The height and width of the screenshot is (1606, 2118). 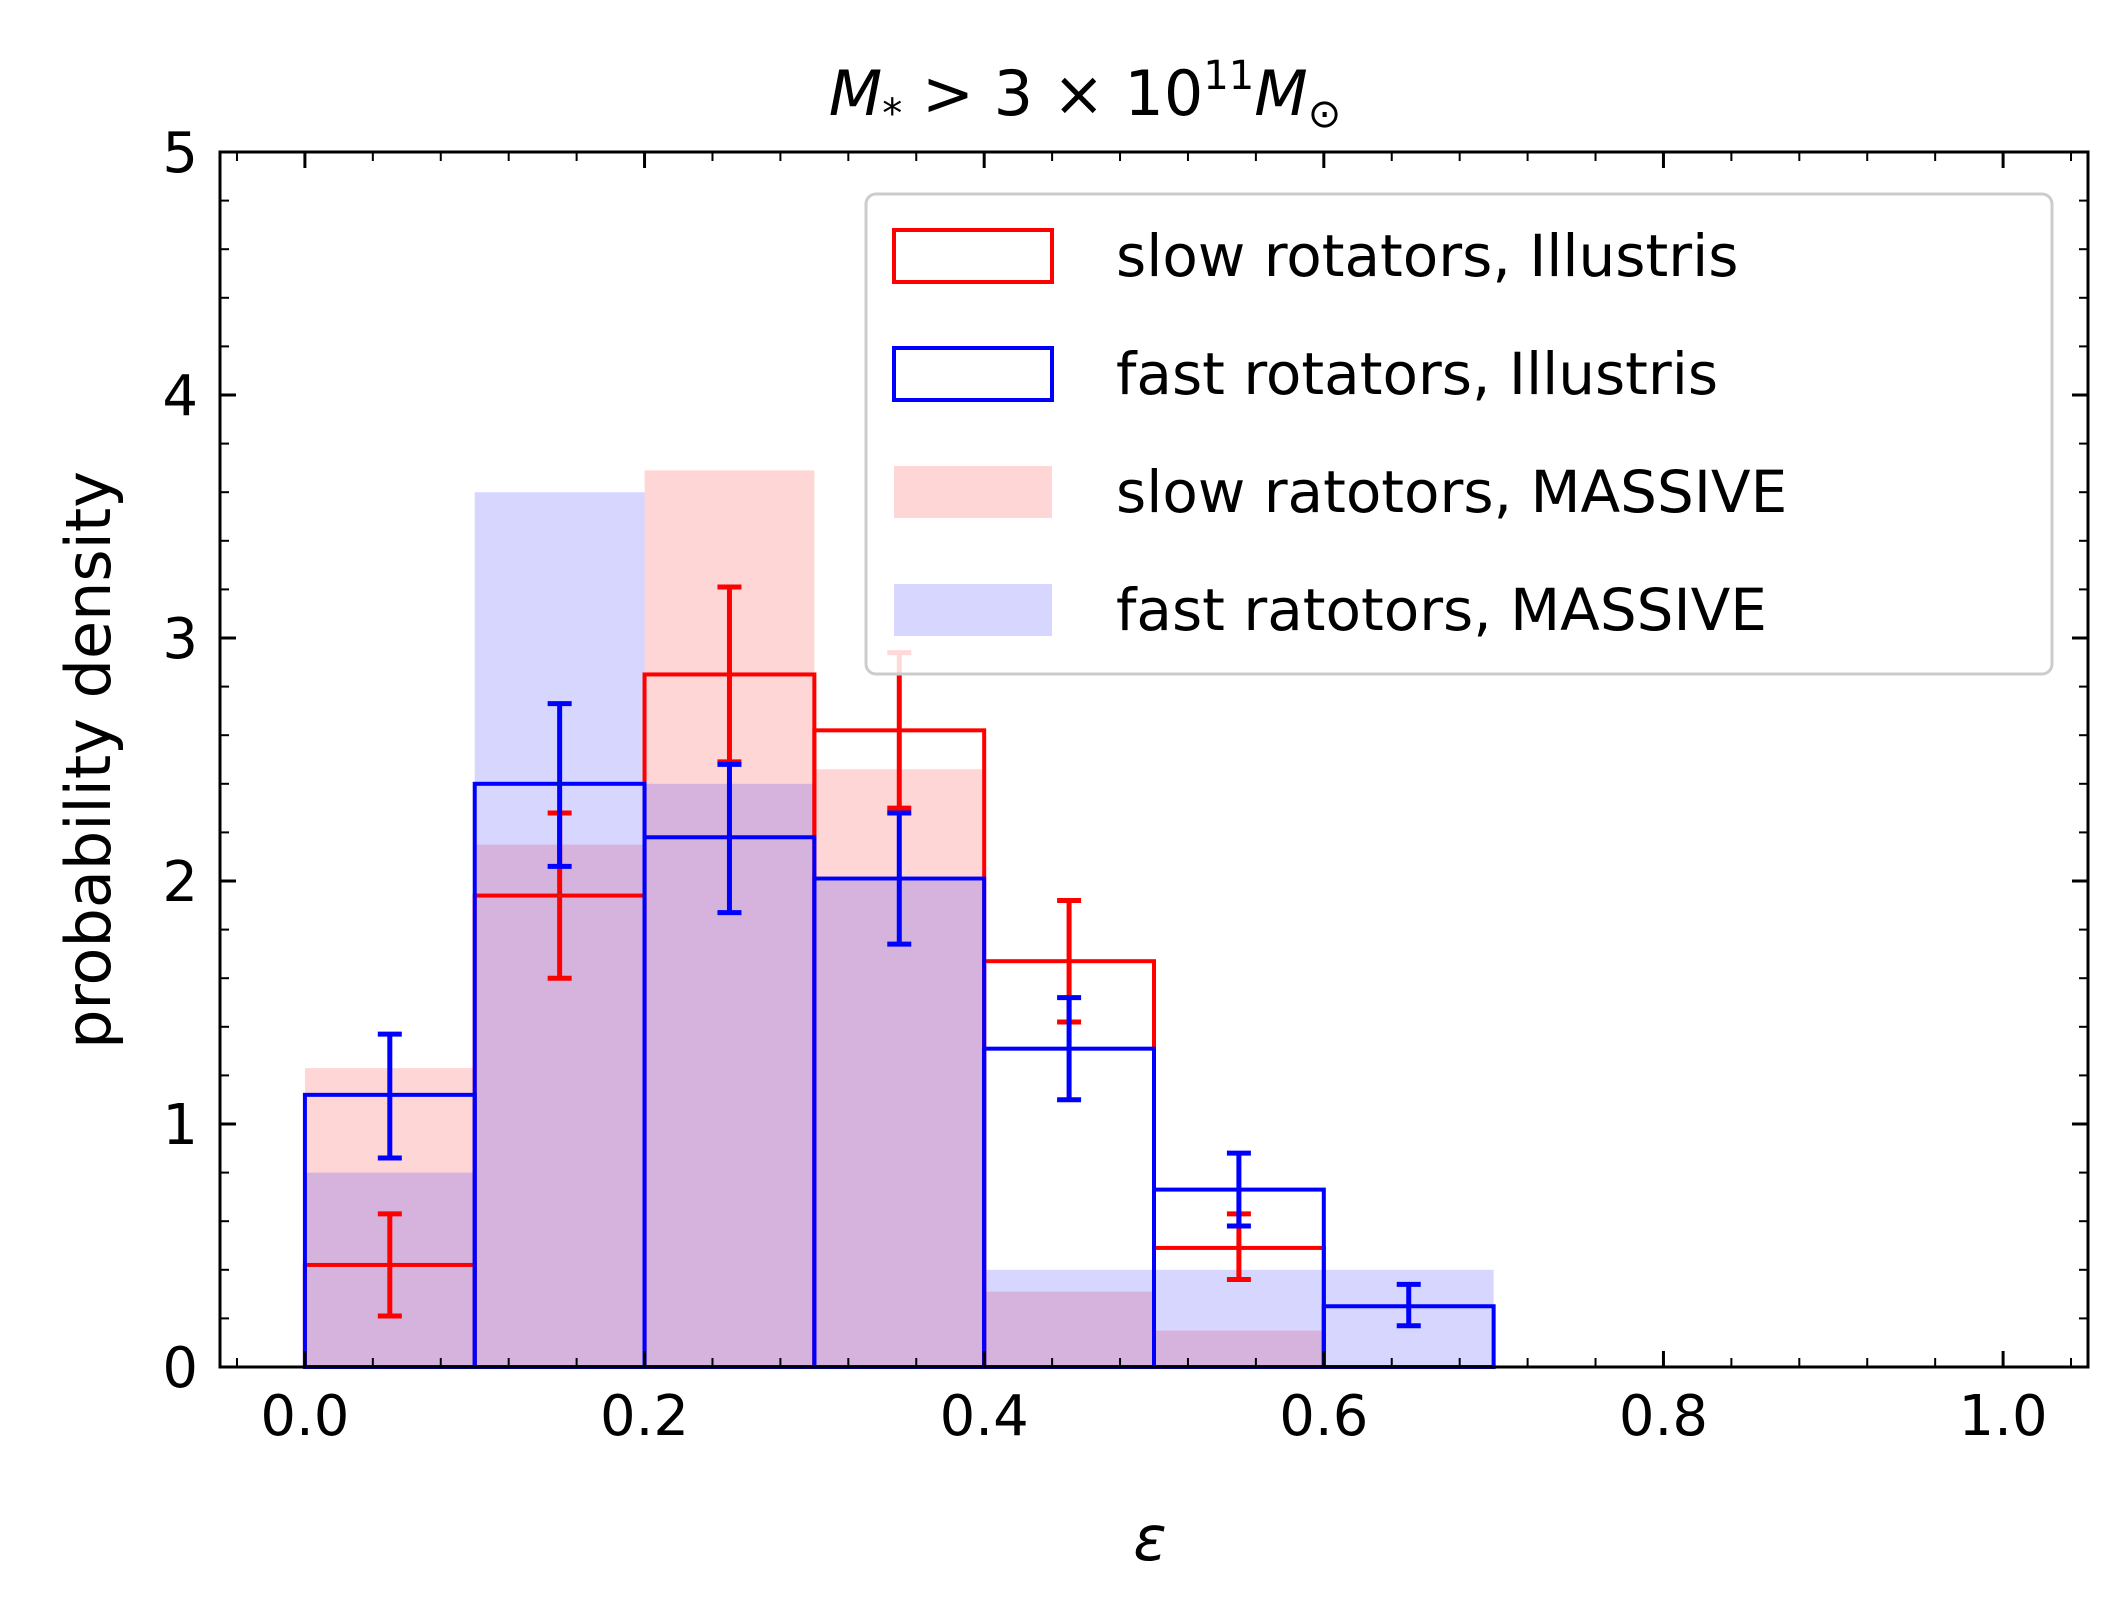 I want to click on x-tick-label: 0.8, so click(x=1663, y=1416).